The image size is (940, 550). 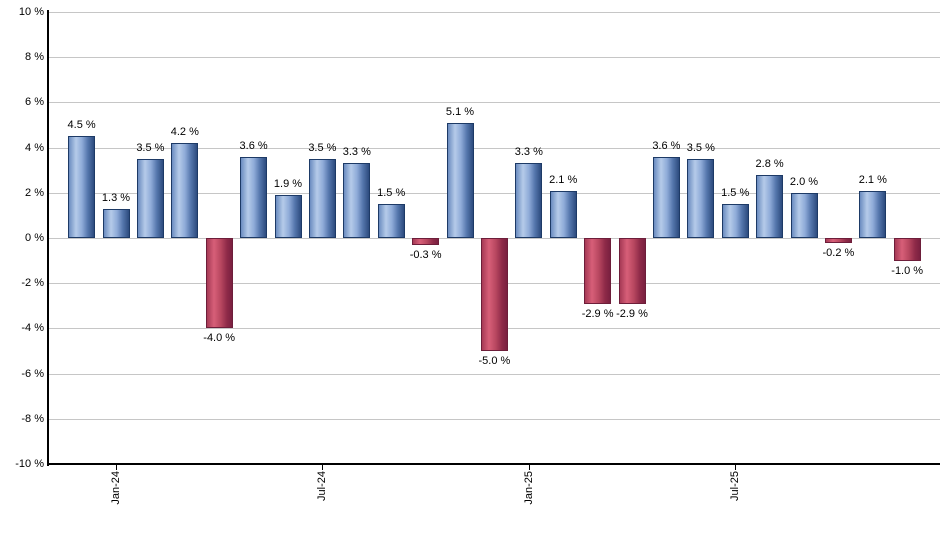 What do you see at coordinates (735, 486) in the screenshot?
I see `x-tick-label-text: Jul-25` at bounding box center [735, 486].